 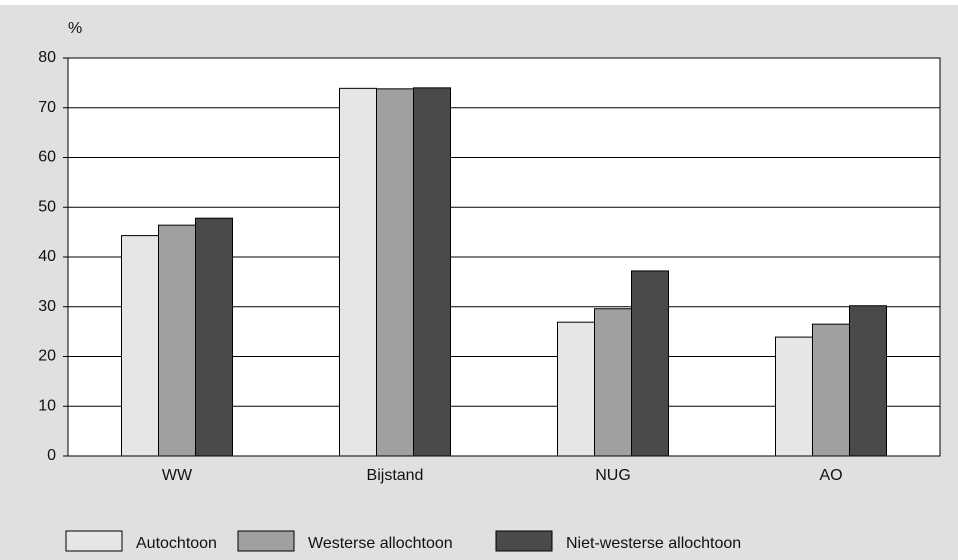 I want to click on y-tick-label: 60, so click(x=47, y=157).